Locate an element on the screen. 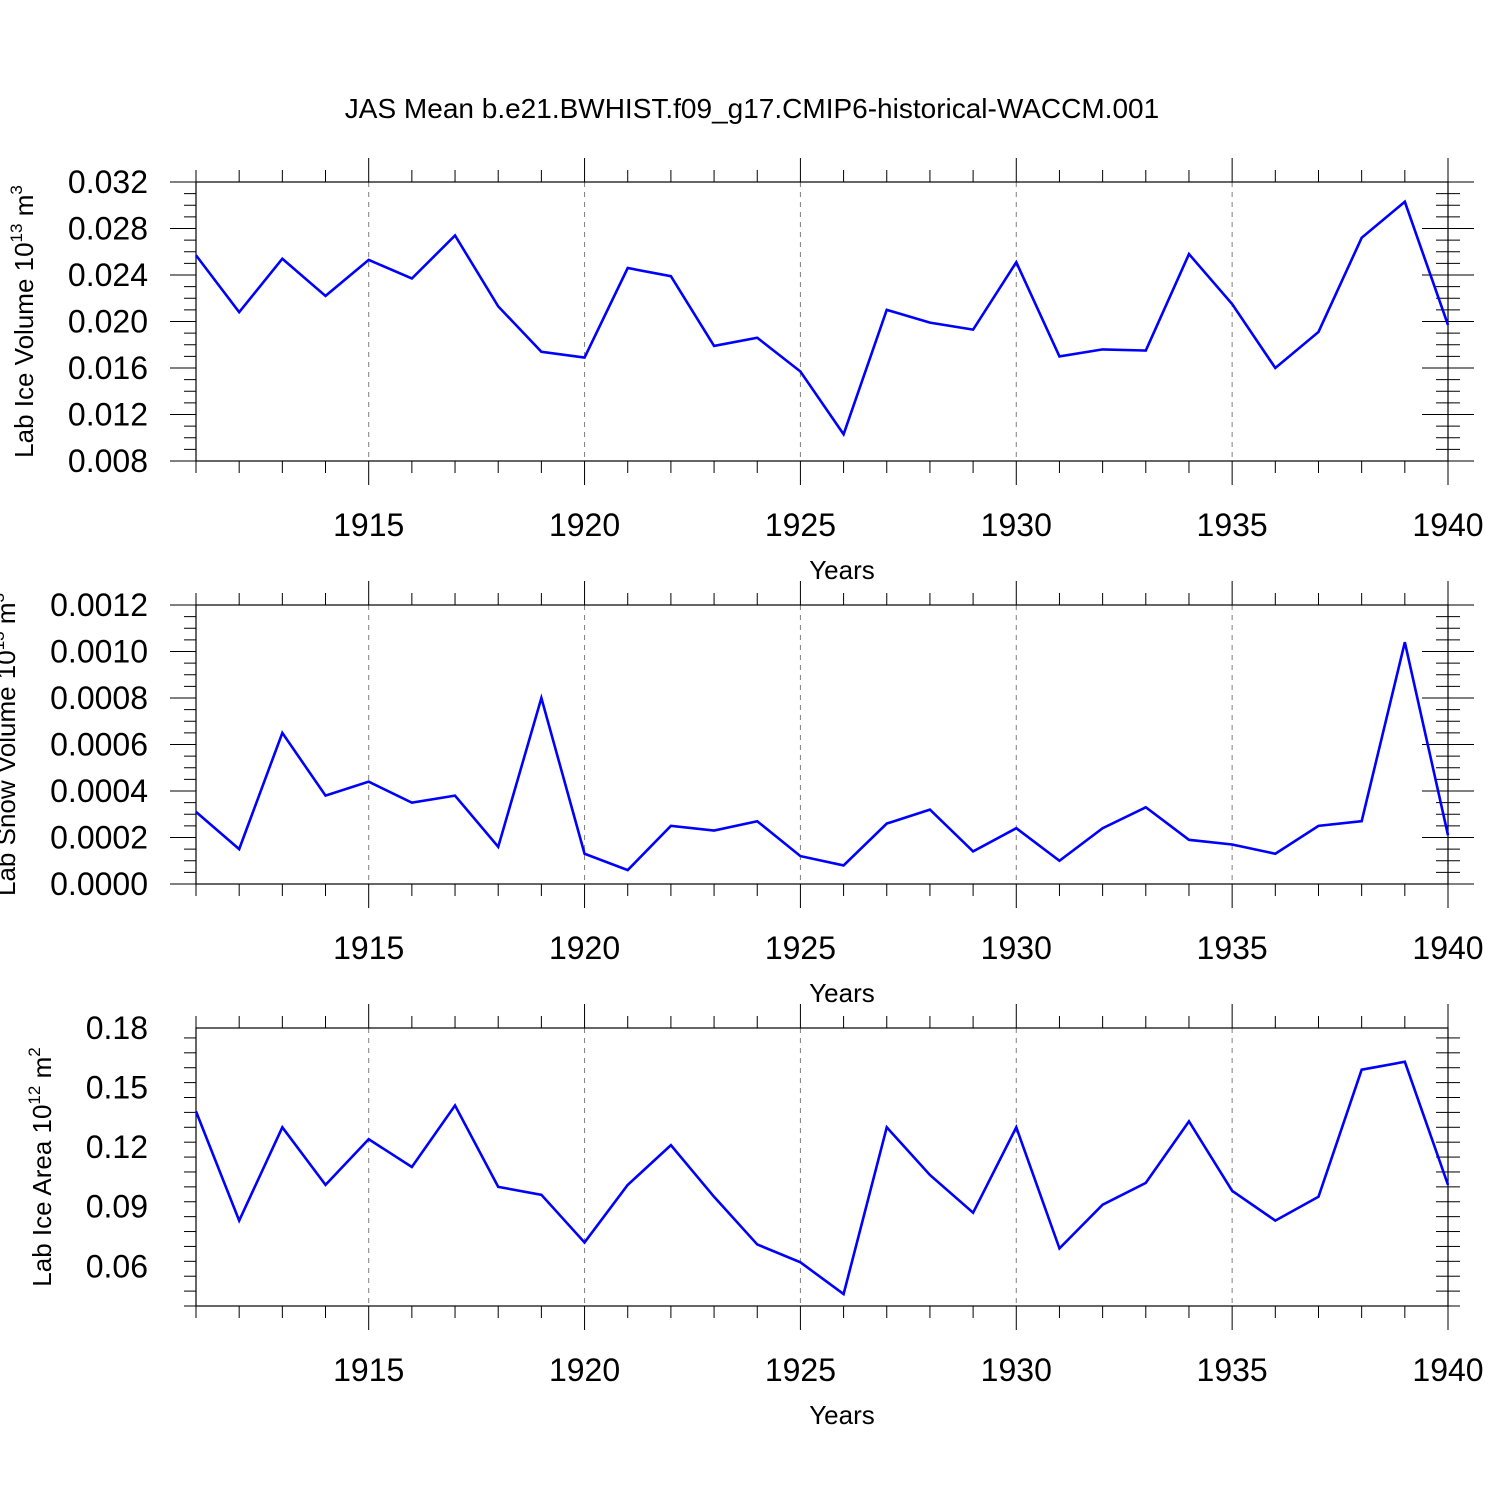 The height and width of the screenshot is (1505, 1500). y-axis-label: Lab Snow Volume 1013 m3 is located at coordinates (10, 744).